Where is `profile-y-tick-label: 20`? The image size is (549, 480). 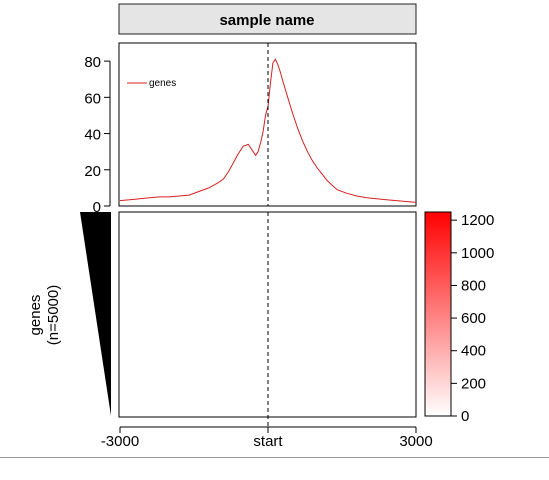 profile-y-tick-label: 20 is located at coordinates (92, 171).